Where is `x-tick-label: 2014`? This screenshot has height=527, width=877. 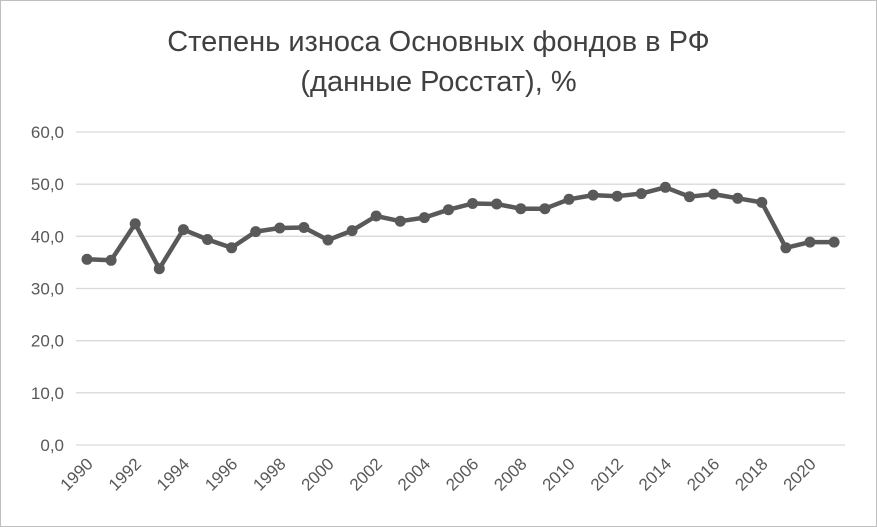
x-tick-label: 2014 is located at coordinates (655, 474).